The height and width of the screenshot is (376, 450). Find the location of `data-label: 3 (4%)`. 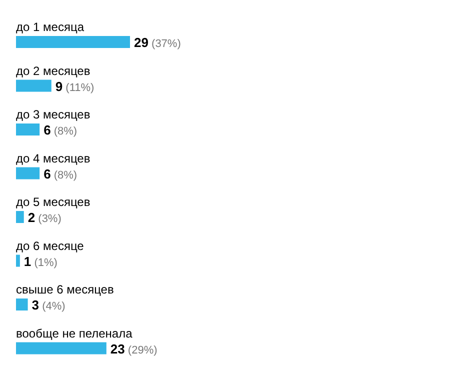

data-label: 3 (4%) is located at coordinates (49, 305).